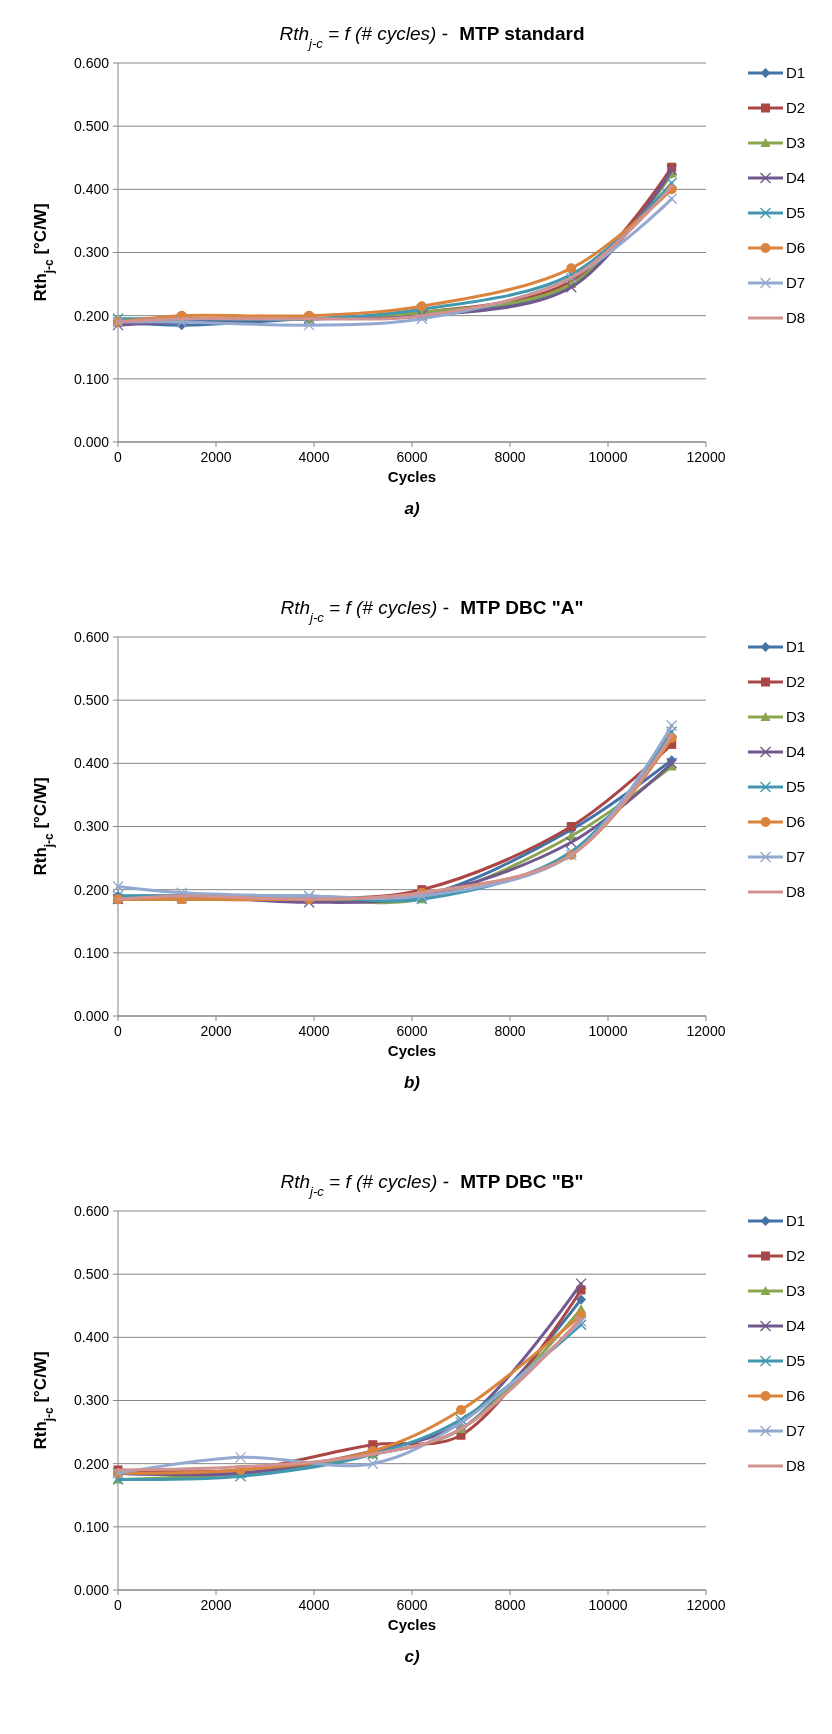  What do you see at coordinates (412, 508) in the screenshot?
I see `text: a)` at bounding box center [412, 508].